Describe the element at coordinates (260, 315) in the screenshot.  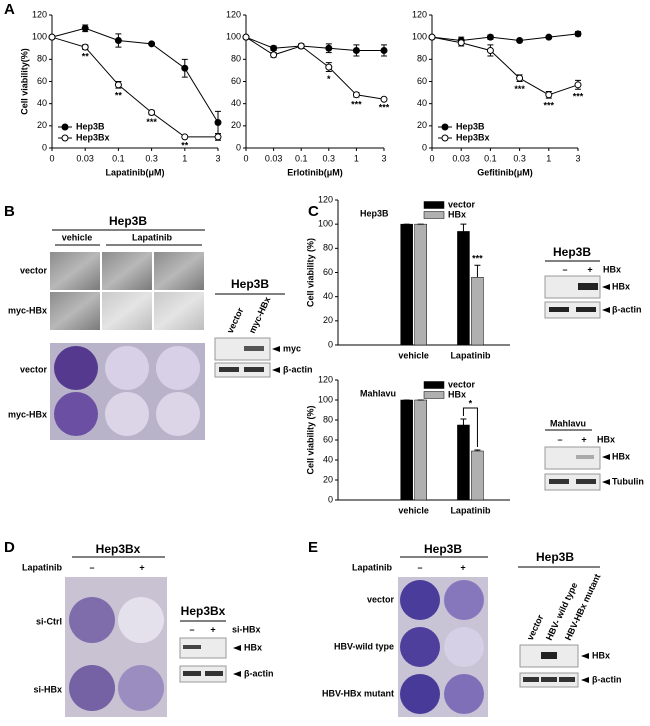
I see `lane-label: myc-HBx` at that location.